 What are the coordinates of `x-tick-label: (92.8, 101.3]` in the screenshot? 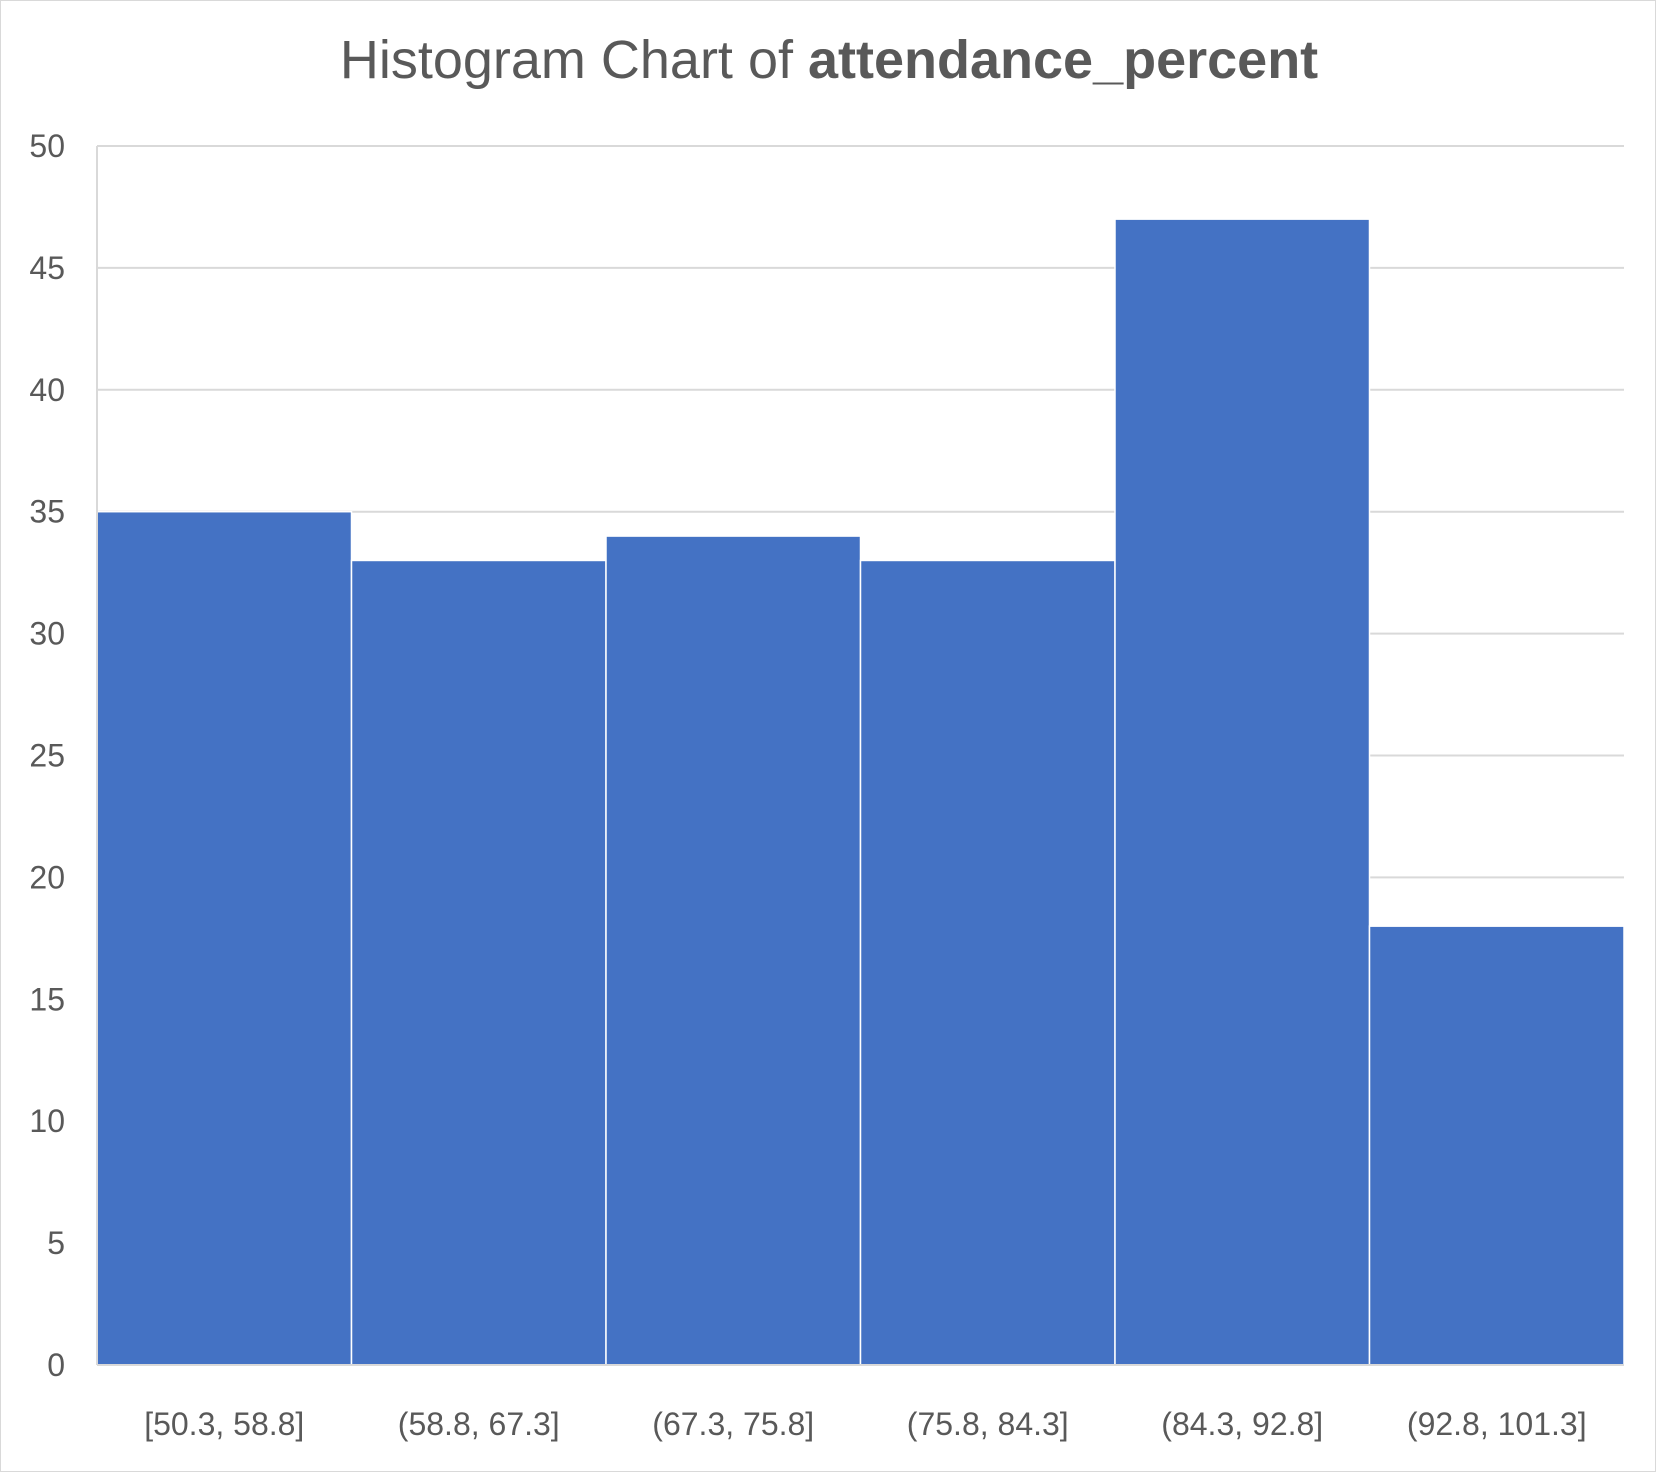 It's located at (1497, 1424).